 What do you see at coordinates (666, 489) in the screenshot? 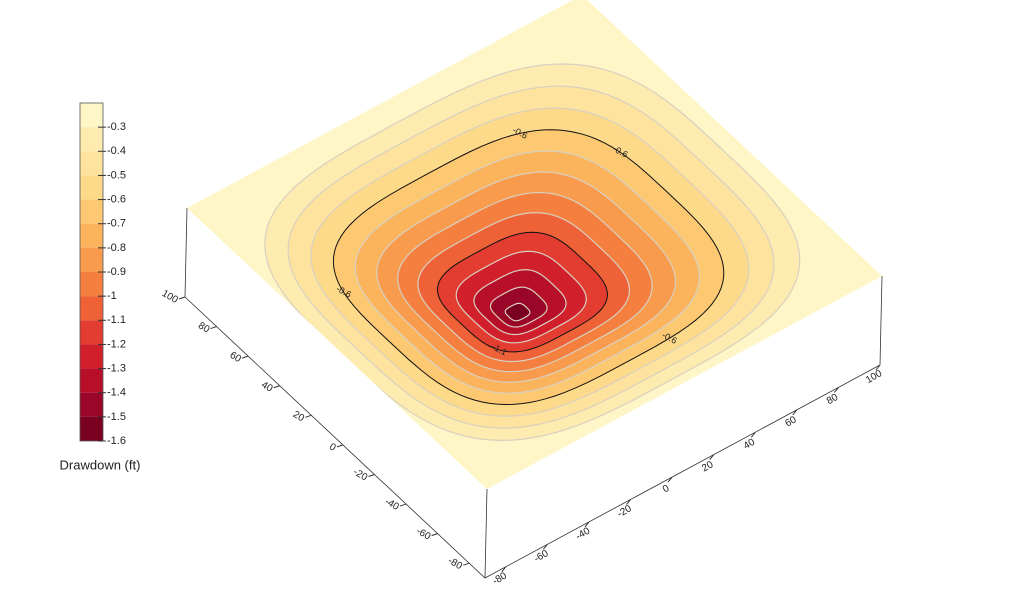
I see `x-tick-label: 0` at bounding box center [666, 489].